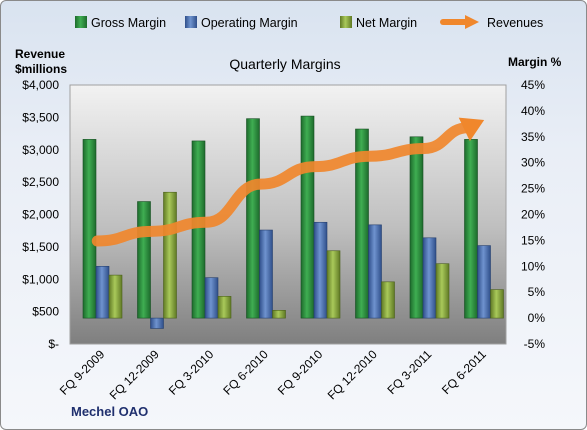 This screenshot has height=430, width=587. What do you see at coordinates (40, 54) in the screenshot?
I see `left-axis-title-line1: Revenue` at bounding box center [40, 54].